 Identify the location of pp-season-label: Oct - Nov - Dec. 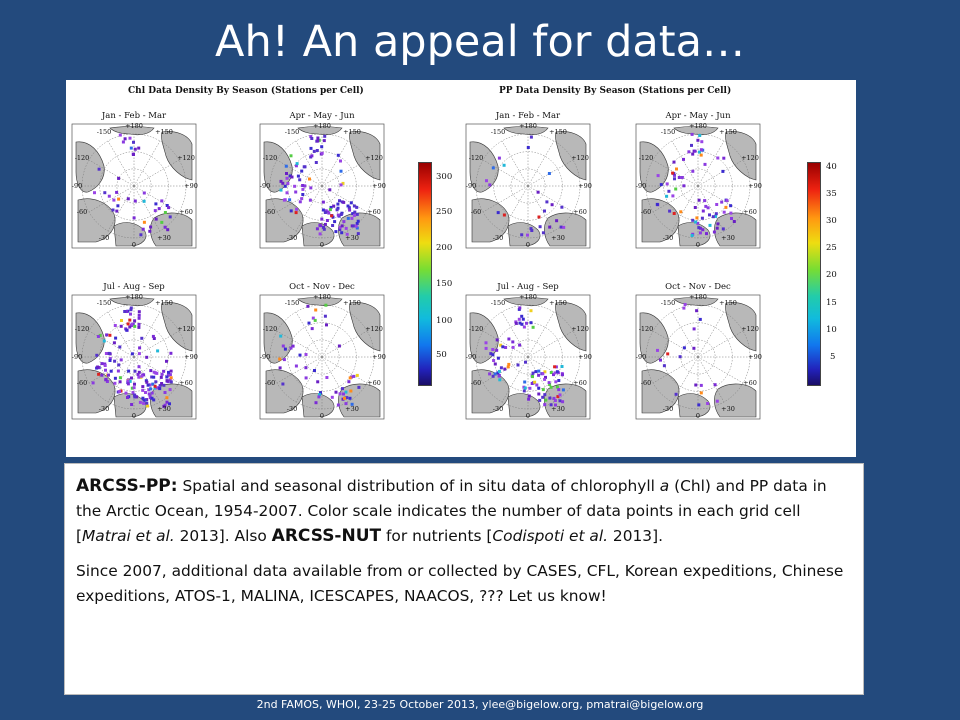
(698, 287).